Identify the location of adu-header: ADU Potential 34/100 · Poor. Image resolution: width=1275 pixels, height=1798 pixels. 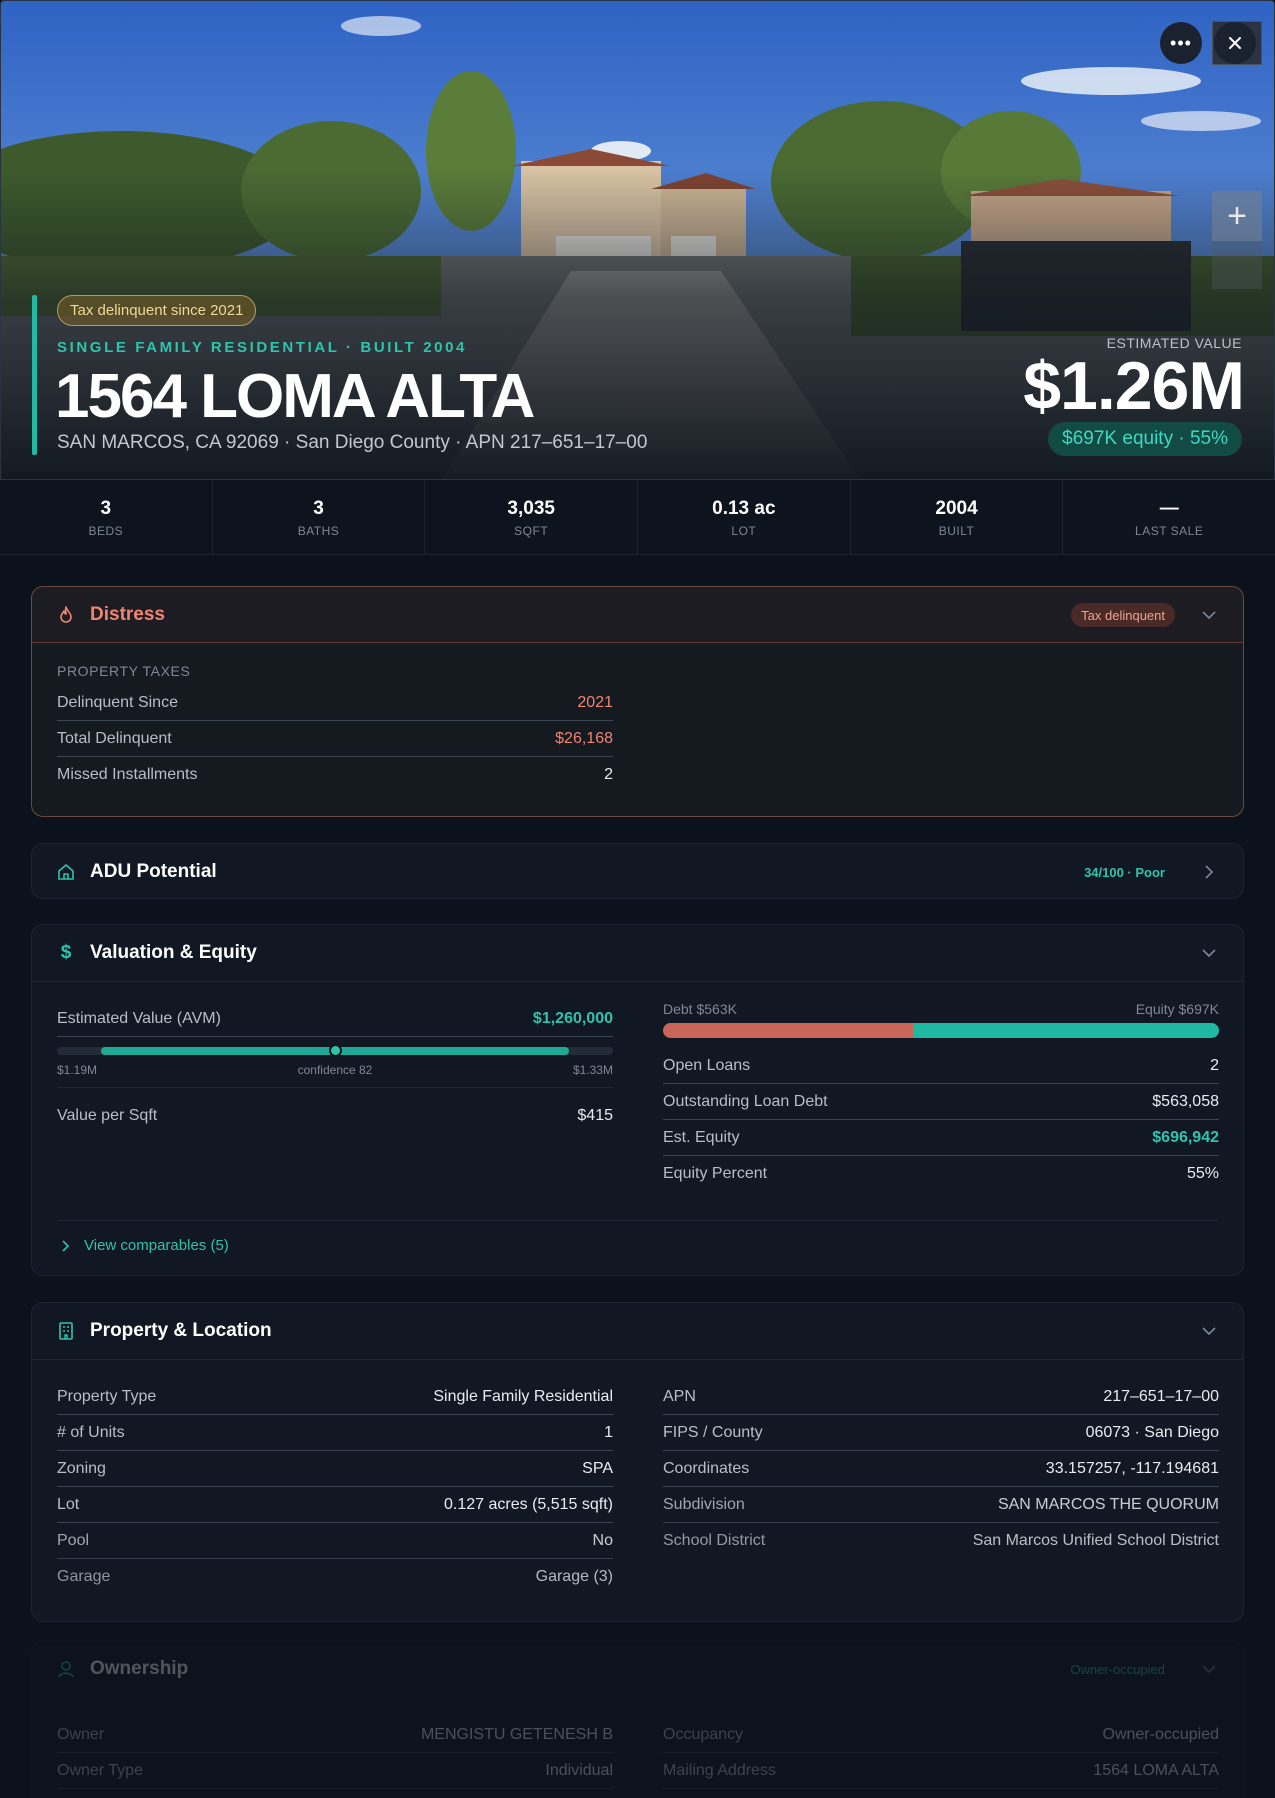
(637, 872).